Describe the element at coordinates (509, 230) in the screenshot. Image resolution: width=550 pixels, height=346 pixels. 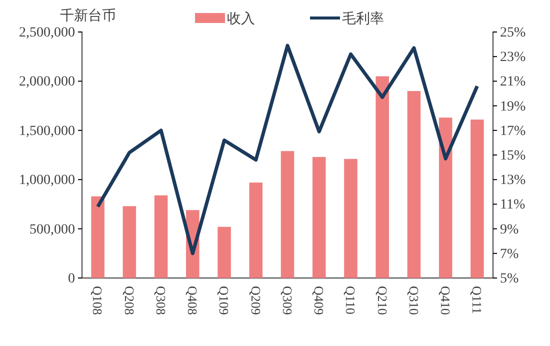
I see `y2-tick-label: 9%` at that location.